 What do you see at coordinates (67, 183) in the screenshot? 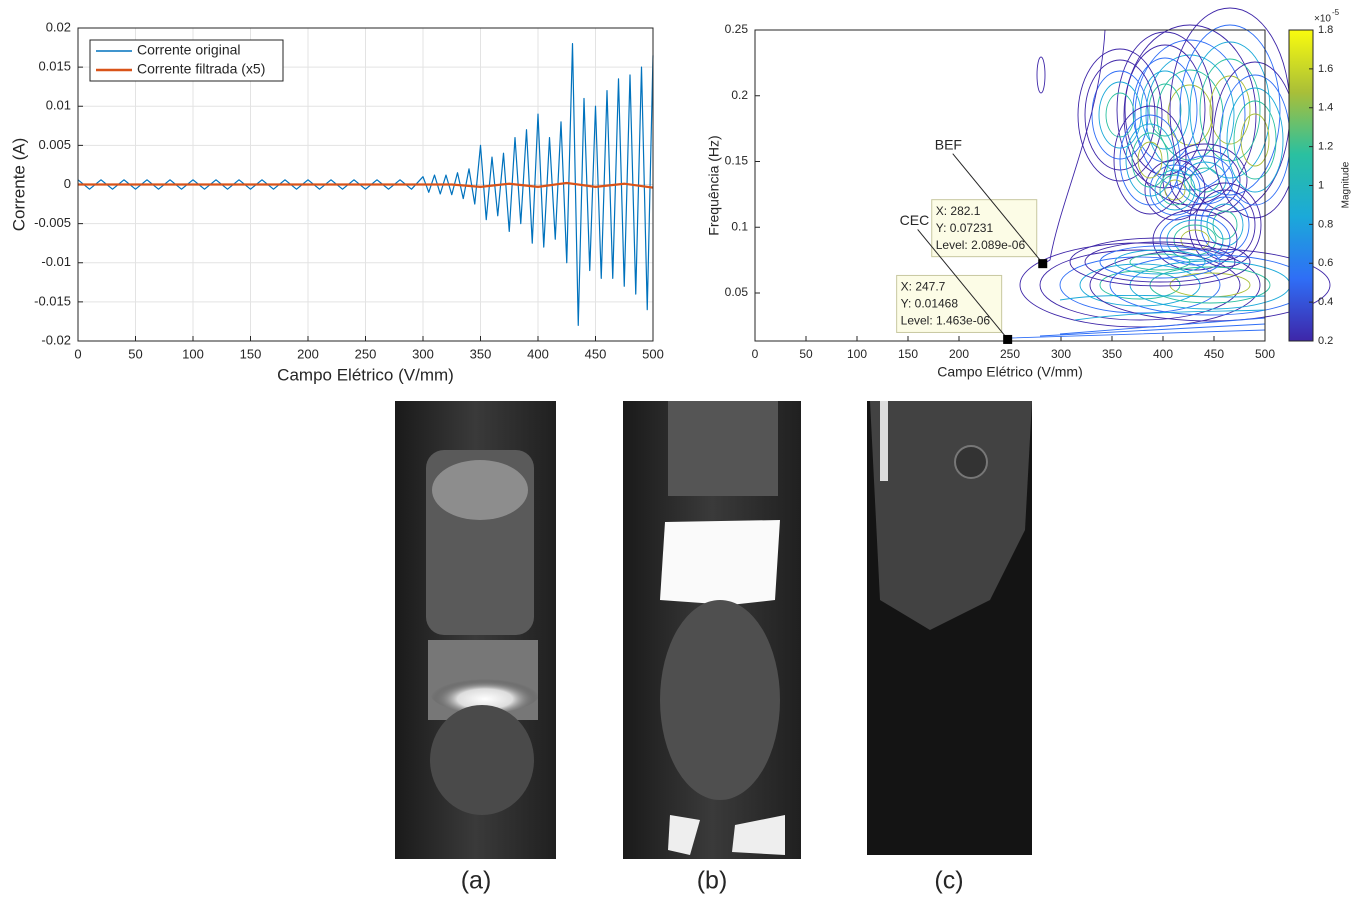
I see `y-tick-label: 0` at bounding box center [67, 183].